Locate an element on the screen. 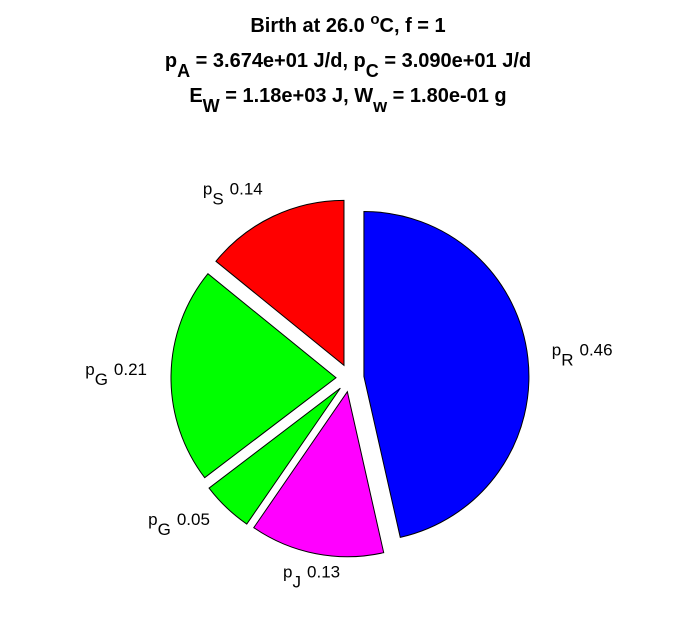 The height and width of the screenshot is (618, 696). title-part: = 3.090e+01 J/d is located at coordinates (455, 61).